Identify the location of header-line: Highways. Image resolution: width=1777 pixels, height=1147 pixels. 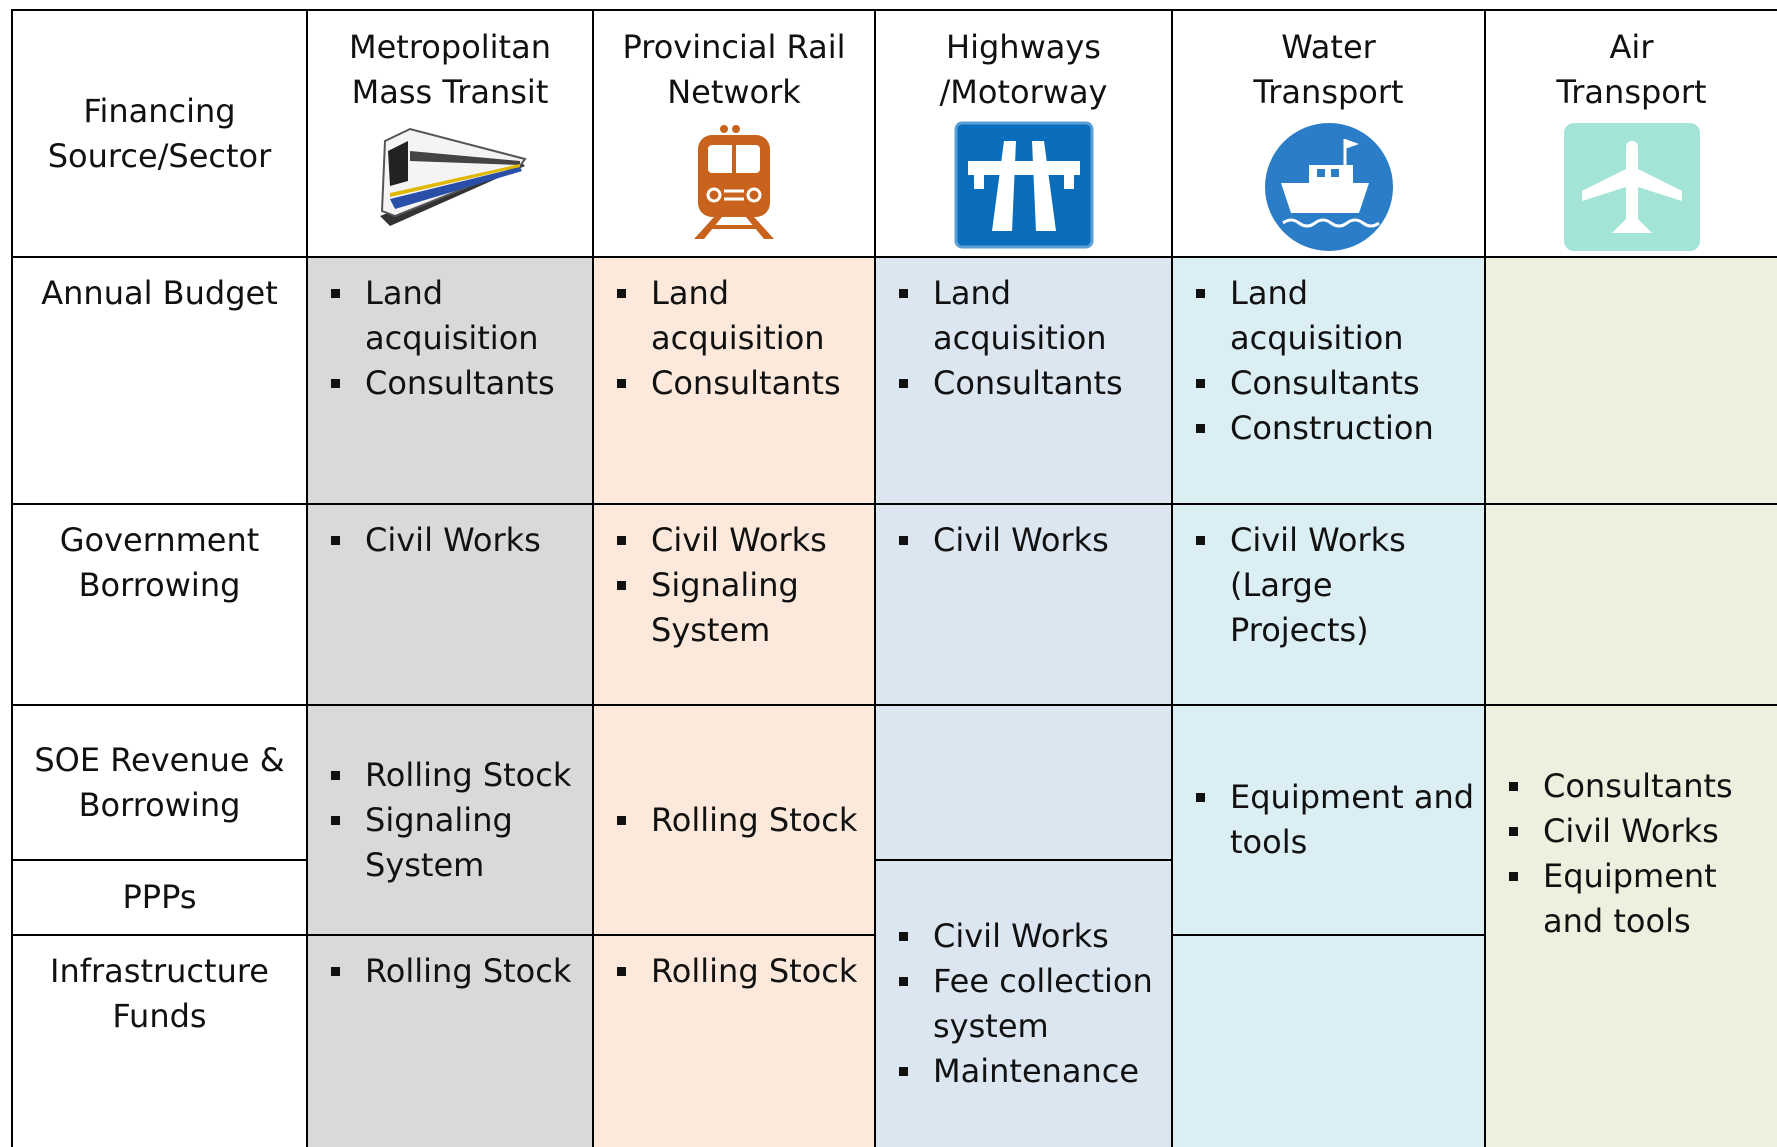
(1023, 47).